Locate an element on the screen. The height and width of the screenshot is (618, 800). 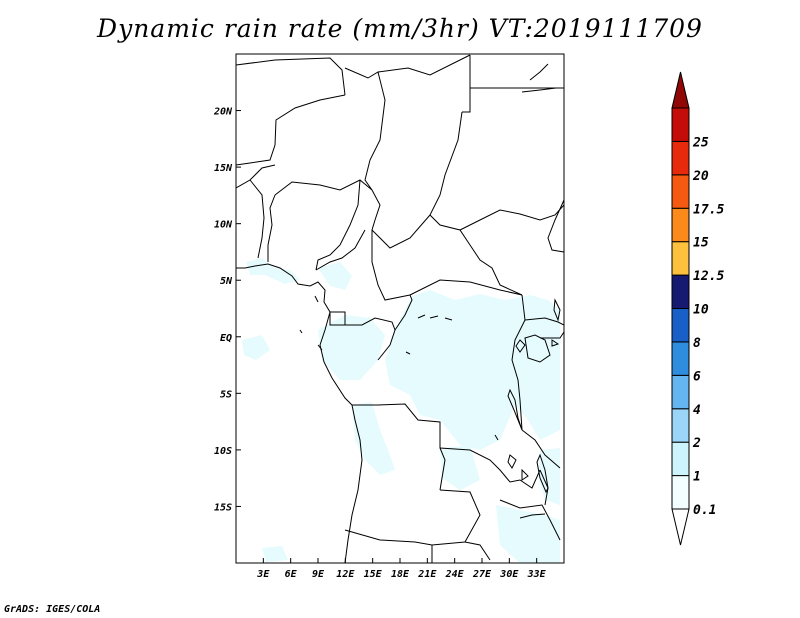
rain-patch-south is located at coordinates (528, 534).